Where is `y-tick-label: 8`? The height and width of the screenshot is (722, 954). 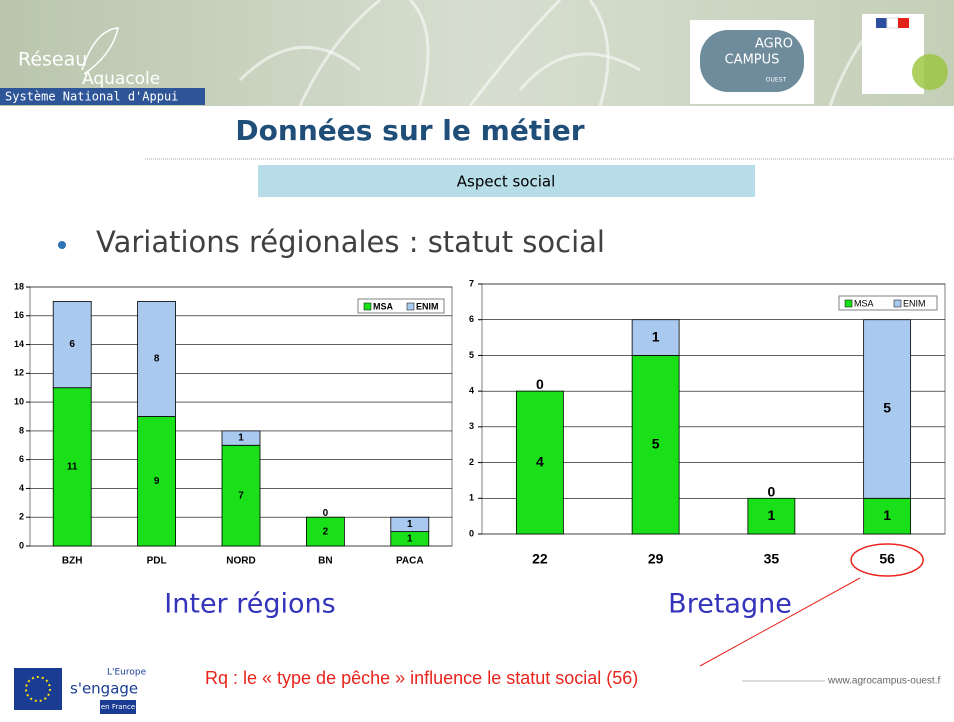
y-tick-label: 8 is located at coordinates (21, 430).